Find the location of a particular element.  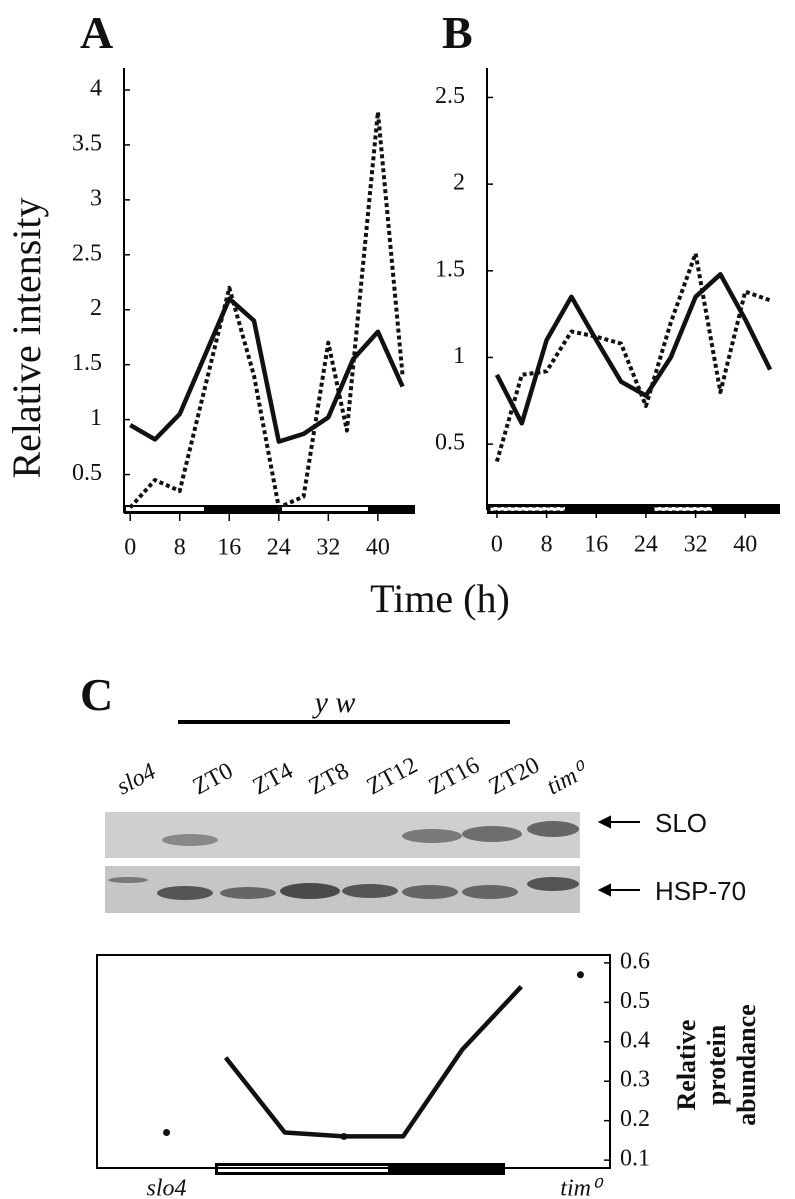

arrows is located at coordinates (618, 856).